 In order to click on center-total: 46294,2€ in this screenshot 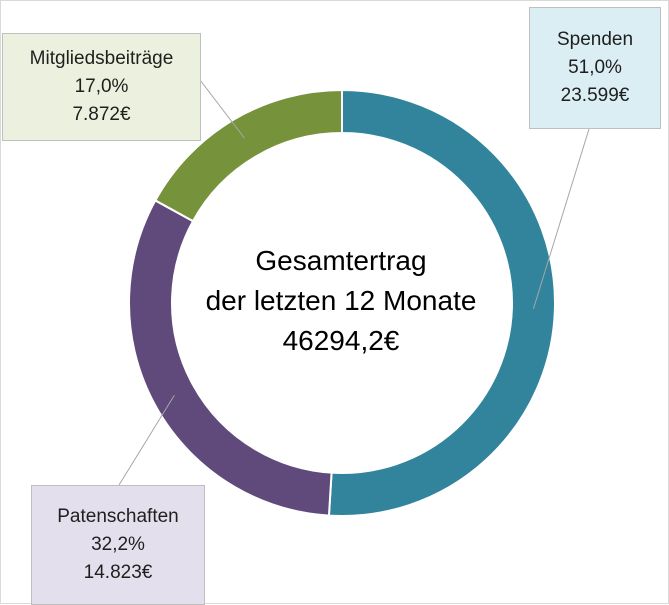, I will do `click(341, 340)`.